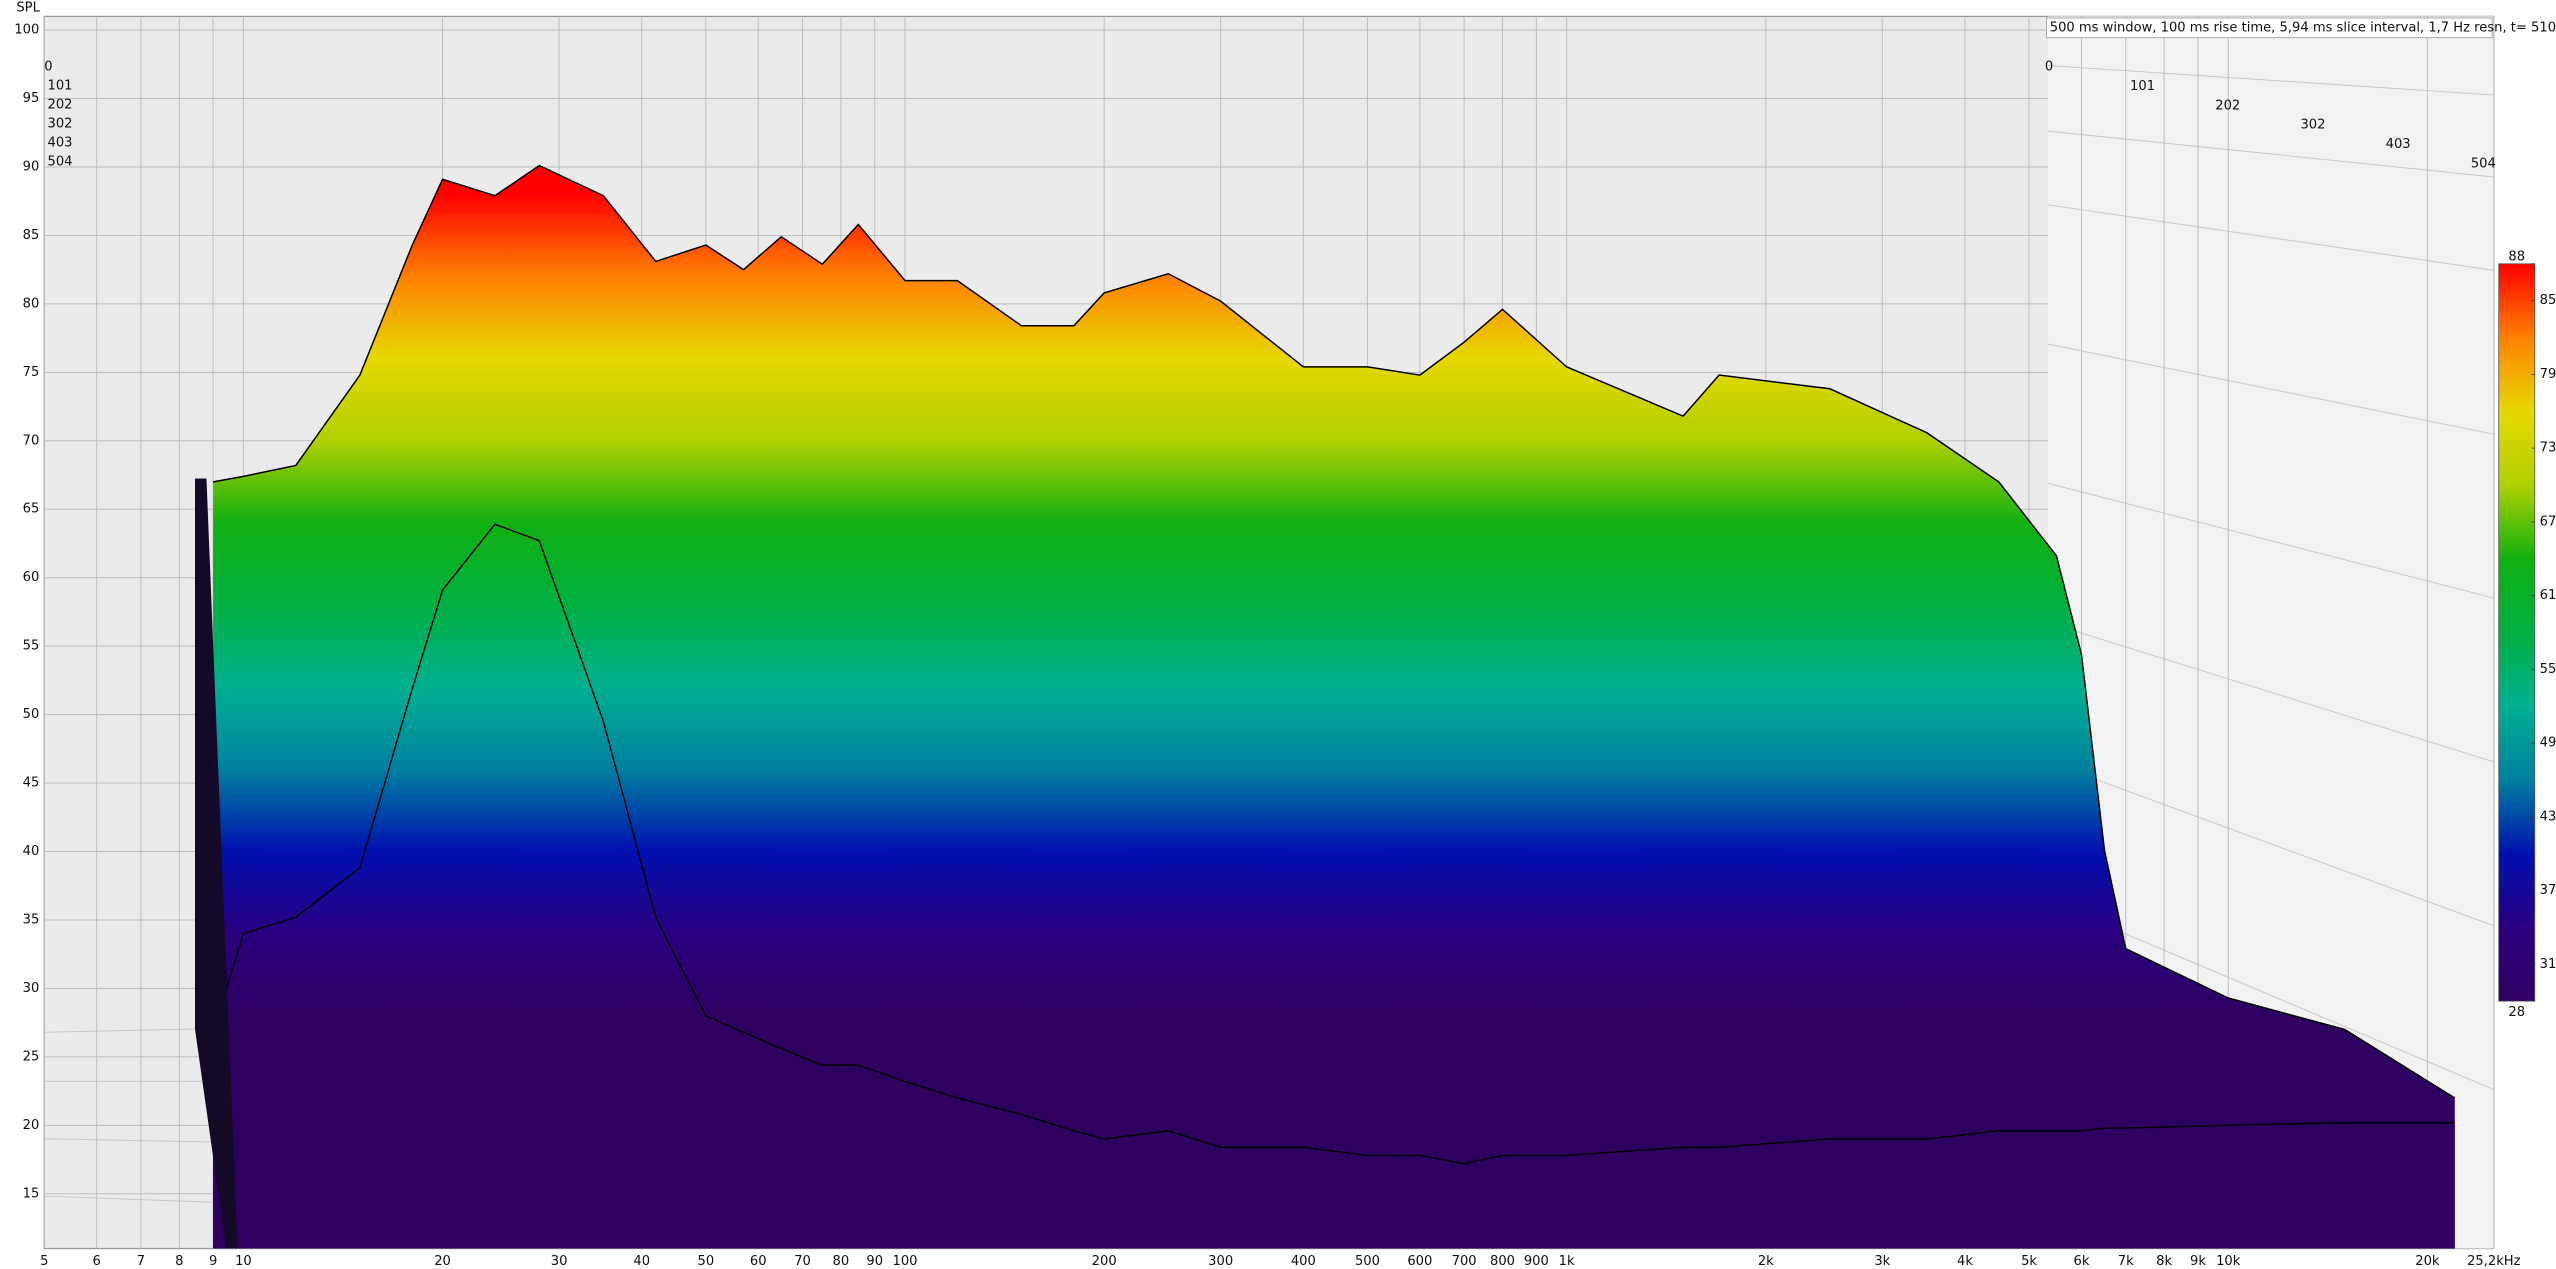 The height and width of the screenshot is (1269, 2556). What do you see at coordinates (442, 1261) in the screenshot?
I see `x-tick-label: 20` at bounding box center [442, 1261].